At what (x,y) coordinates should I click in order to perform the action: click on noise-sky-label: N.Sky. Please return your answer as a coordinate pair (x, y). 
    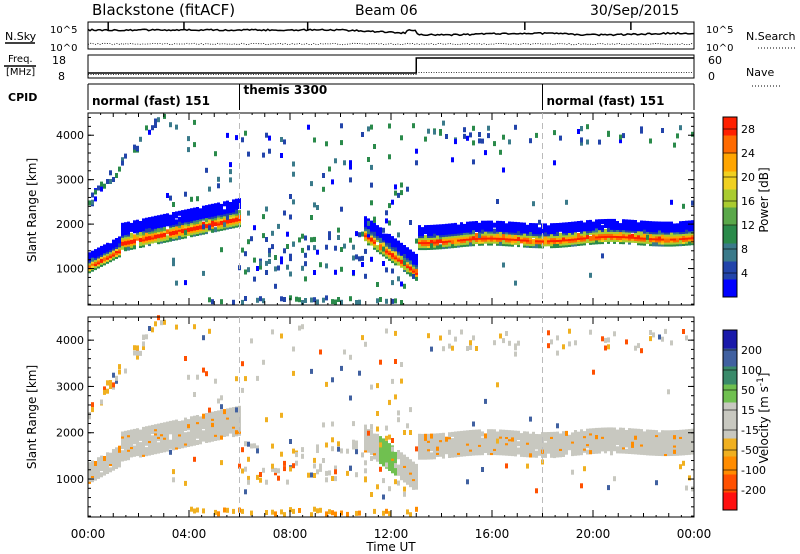
    Looking at the image, I should click on (21, 36).